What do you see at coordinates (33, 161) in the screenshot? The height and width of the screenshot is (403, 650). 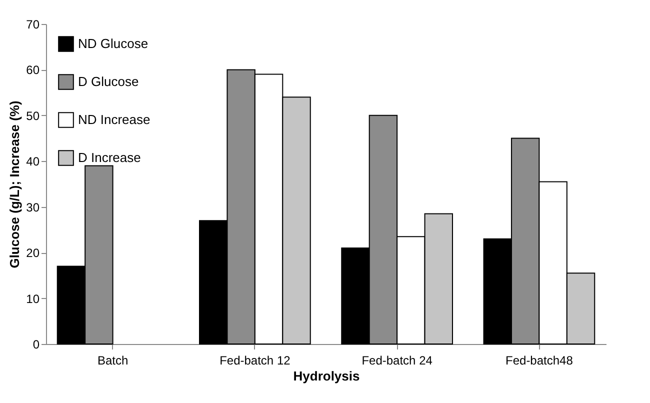 I see `y-tick-label: 40` at bounding box center [33, 161].